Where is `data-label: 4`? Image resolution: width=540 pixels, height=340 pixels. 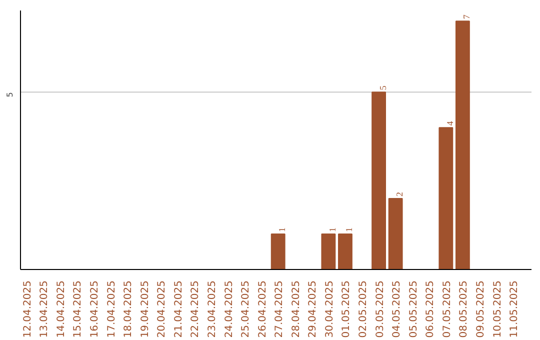
data-label: 4 is located at coordinates (449, 123).